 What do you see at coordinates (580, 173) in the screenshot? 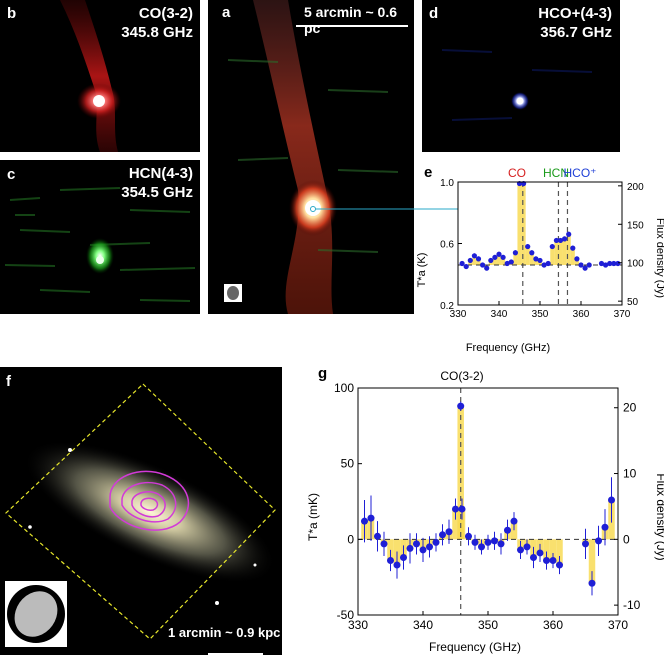
I see `hco-line-label: HCO⁺` at bounding box center [580, 173].